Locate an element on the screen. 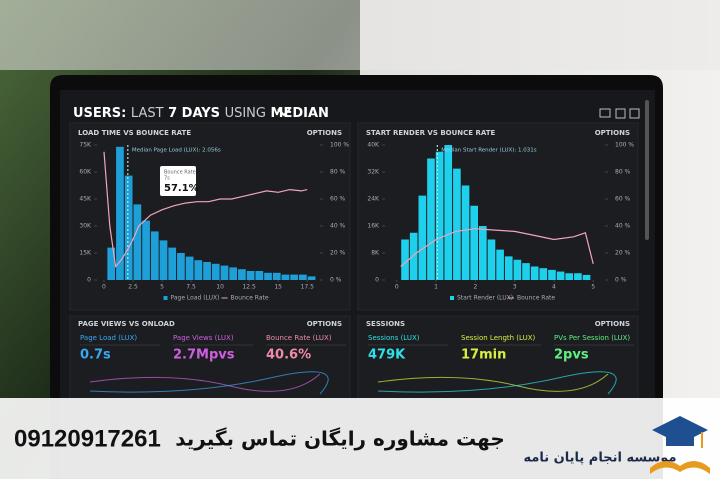 The width and height of the screenshot is (720, 479). message: جهت مشاوره رایگان تماس بگیرید is located at coordinates (340, 439).